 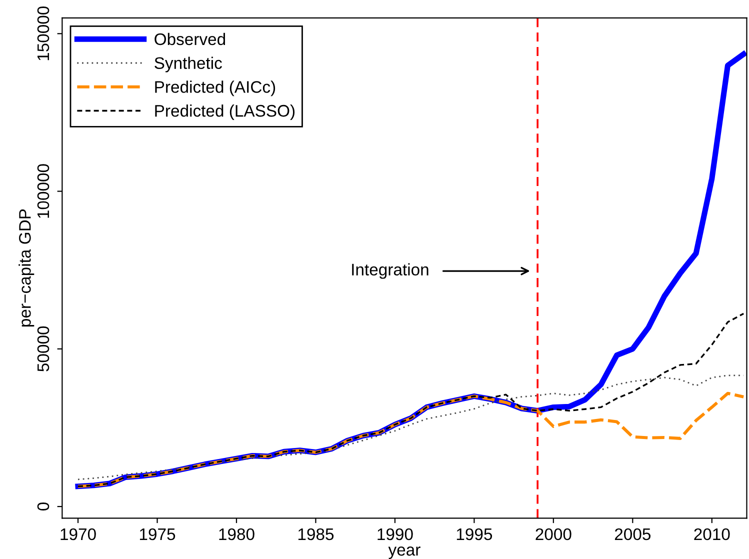 I want to click on legend-label: Synthetic, so click(x=188, y=64).